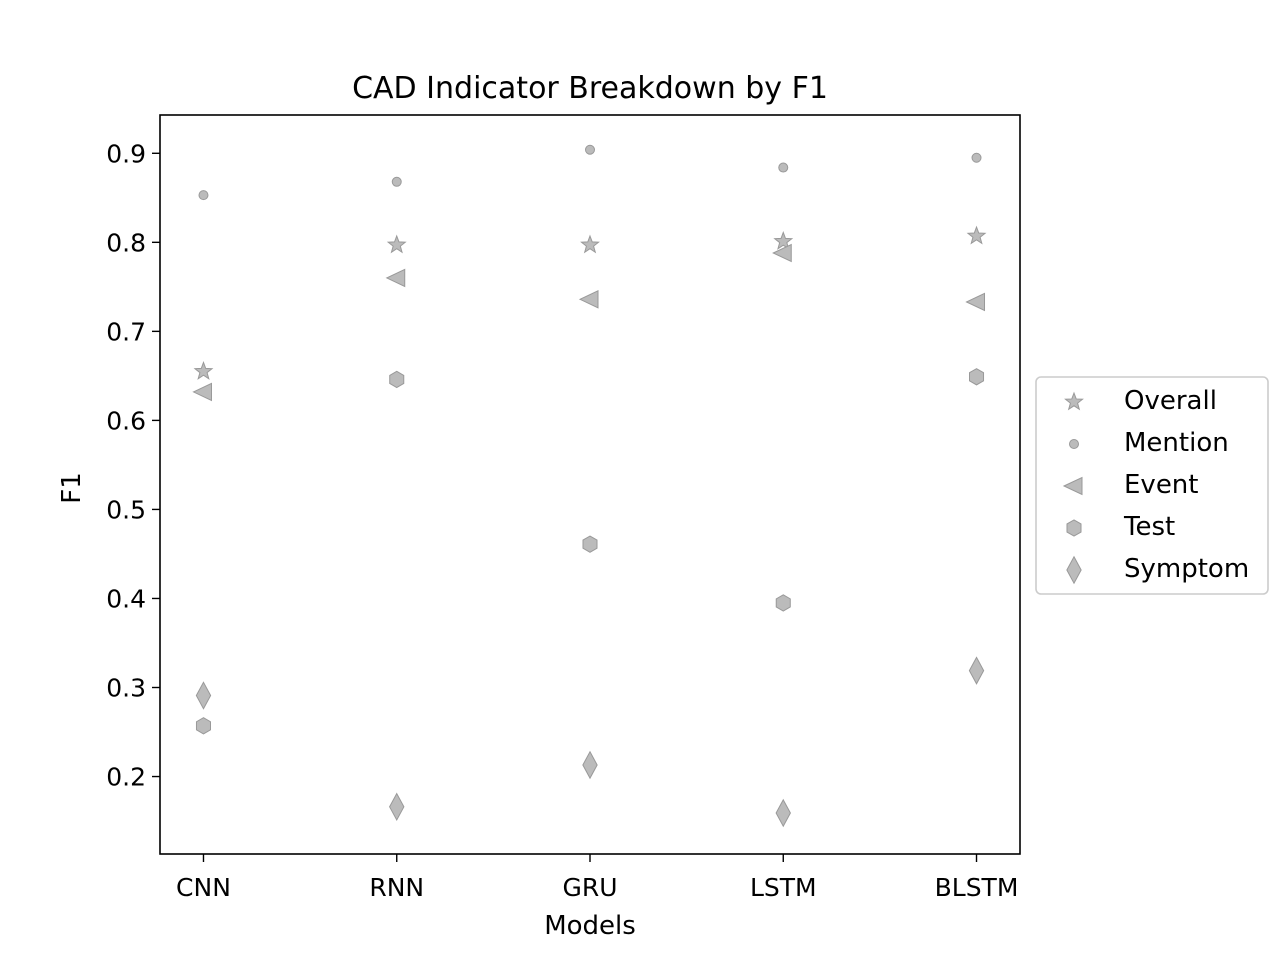 The height and width of the screenshot is (960, 1280). What do you see at coordinates (590, 926) in the screenshot?
I see `x-axis-label: Models` at bounding box center [590, 926].